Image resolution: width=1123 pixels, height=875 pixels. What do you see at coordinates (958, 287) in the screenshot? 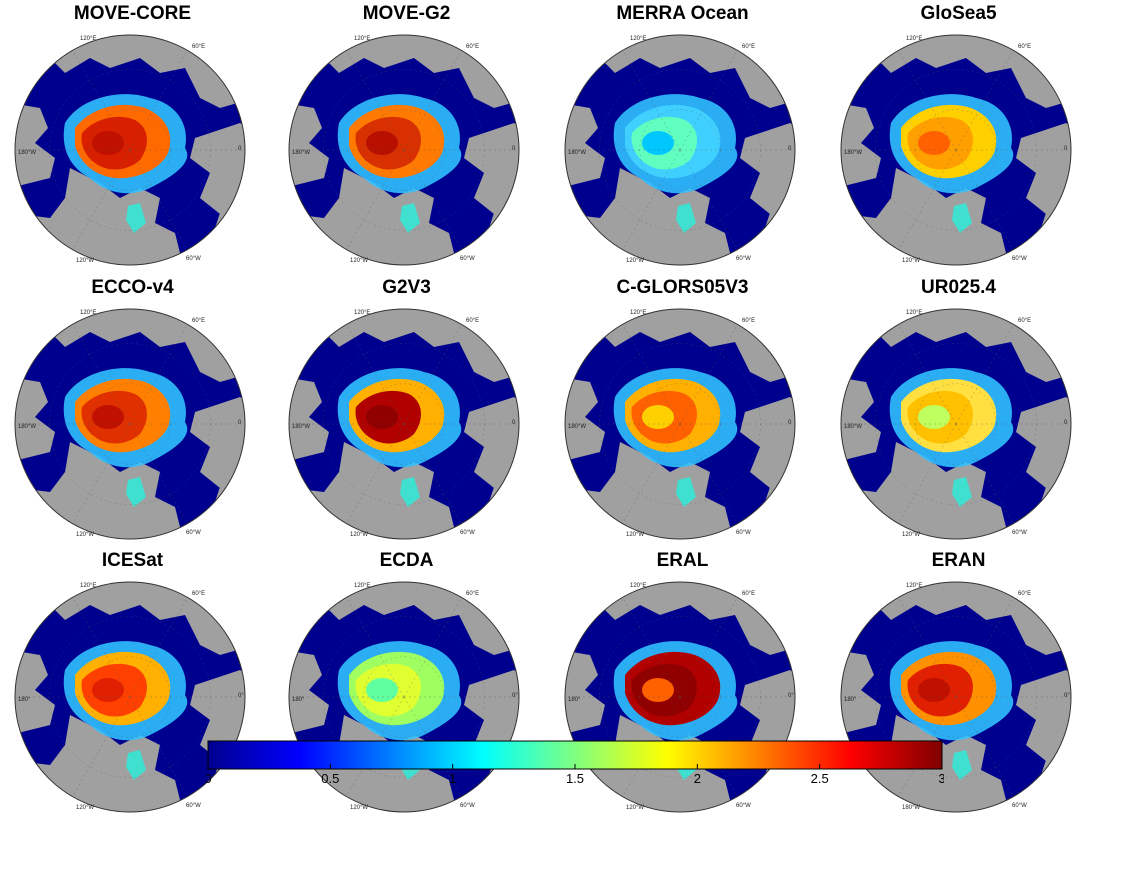
I see `panel-title: UR025.4` at bounding box center [958, 287].